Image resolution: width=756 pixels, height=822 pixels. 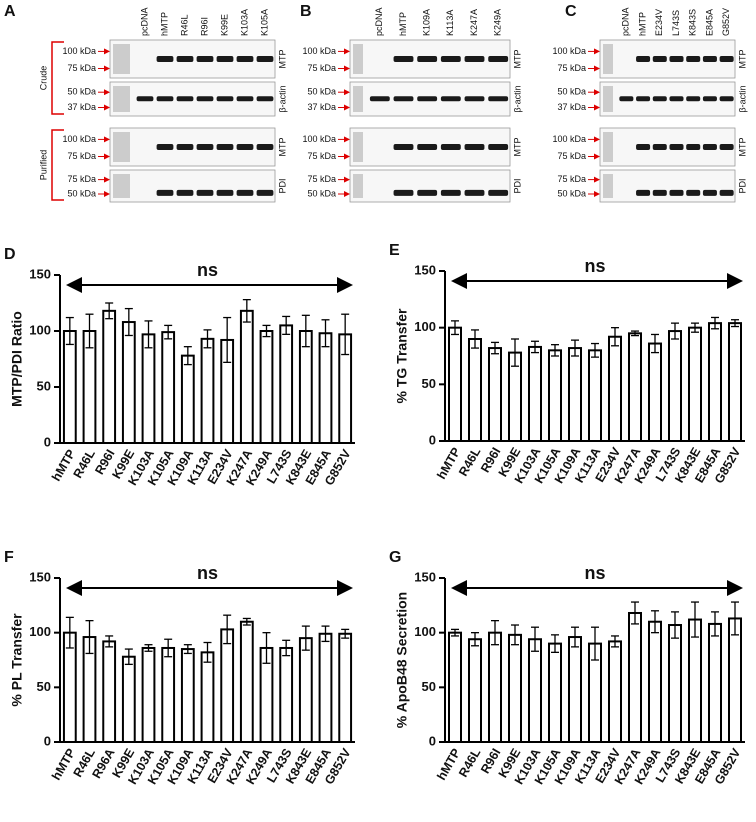 What do you see at coordinates (726, 22) in the screenshot?
I see `lane-label: G852V` at bounding box center [726, 22].